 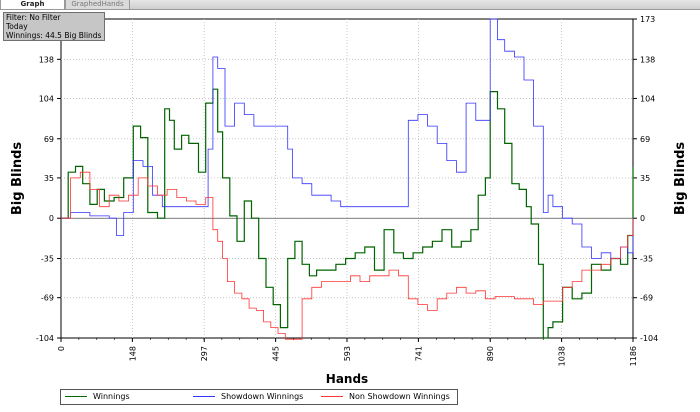 What do you see at coordinates (76, 396) in the screenshot?
I see `legend-swatch-winnings` at bounding box center [76, 396].